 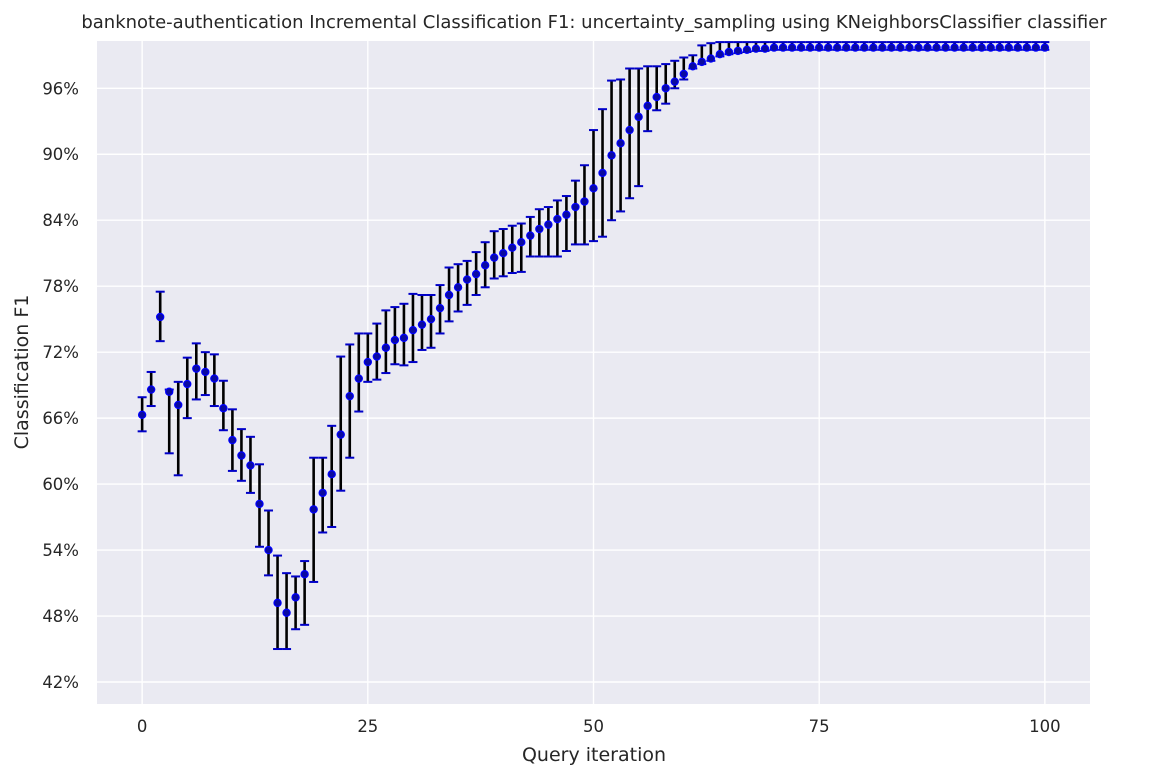 What do you see at coordinates (819, 726) in the screenshot?
I see `x-tick-label: 75` at bounding box center [819, 726].